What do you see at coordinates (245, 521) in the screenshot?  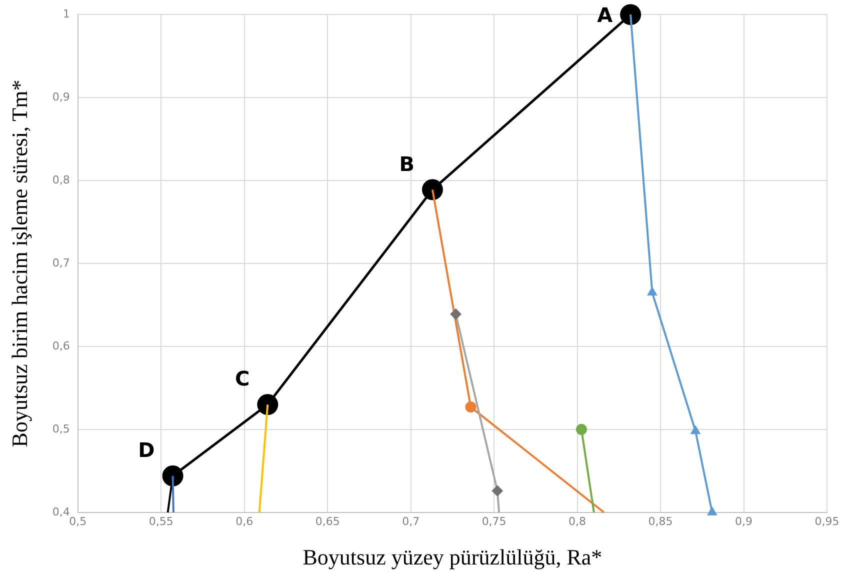 I see `x-tick-label: 0,6` at bounding box center [245, 521].